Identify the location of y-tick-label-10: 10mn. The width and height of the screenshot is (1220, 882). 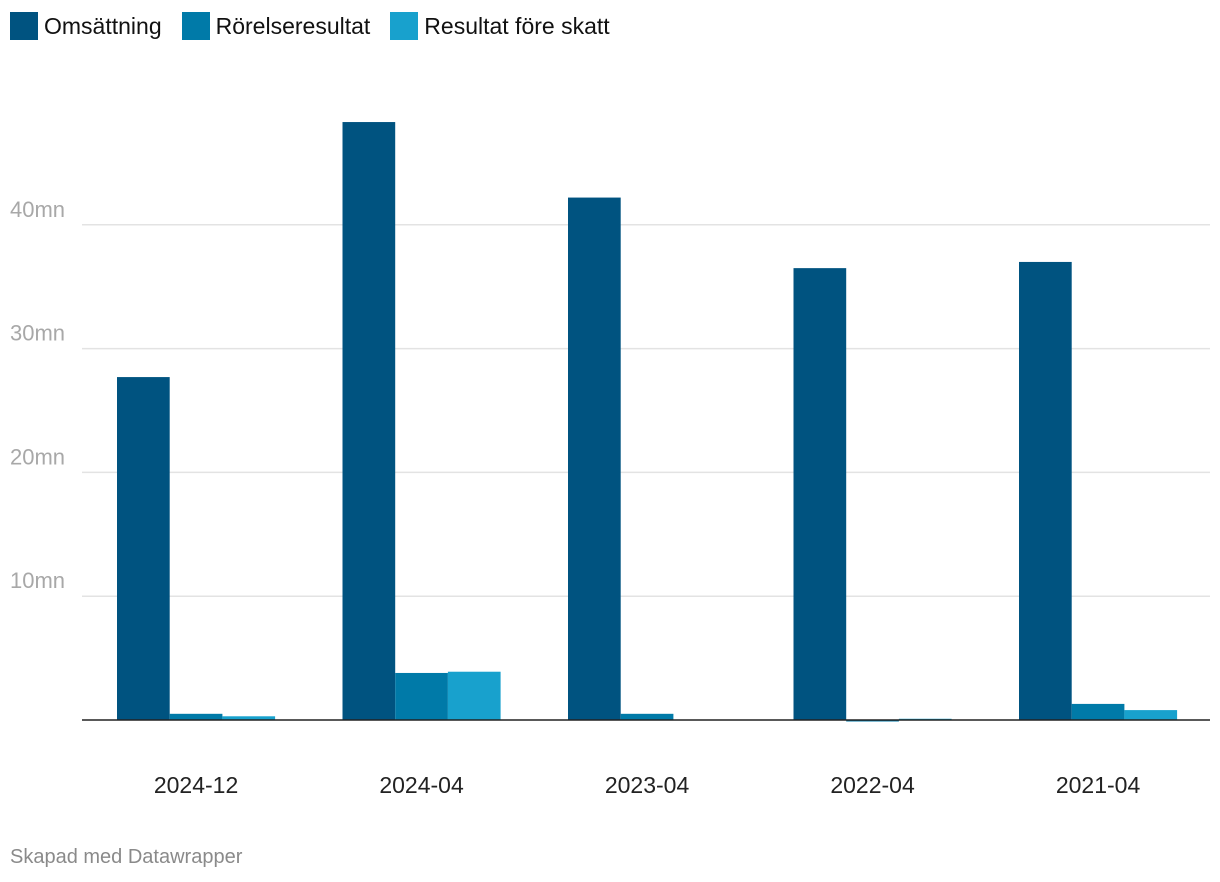
(37, 580).